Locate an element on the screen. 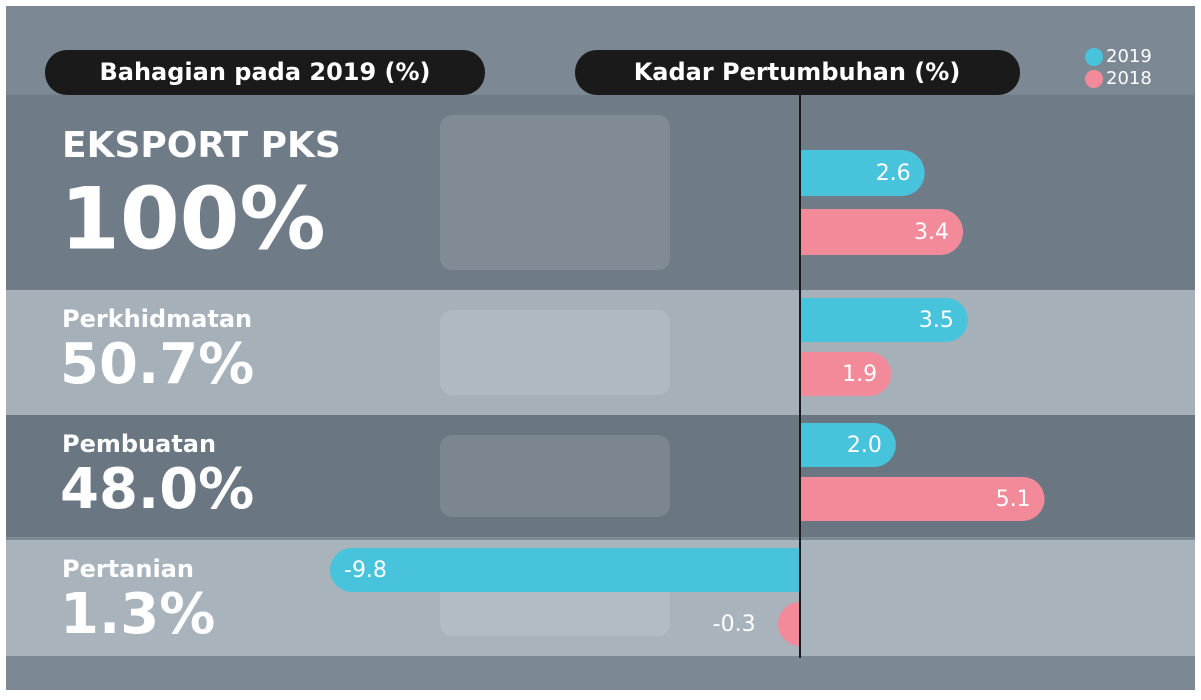 Image resolution: width=1201 pixels, height=700 pixels. value-label: 2.0 is located at coordinates (864, 445).